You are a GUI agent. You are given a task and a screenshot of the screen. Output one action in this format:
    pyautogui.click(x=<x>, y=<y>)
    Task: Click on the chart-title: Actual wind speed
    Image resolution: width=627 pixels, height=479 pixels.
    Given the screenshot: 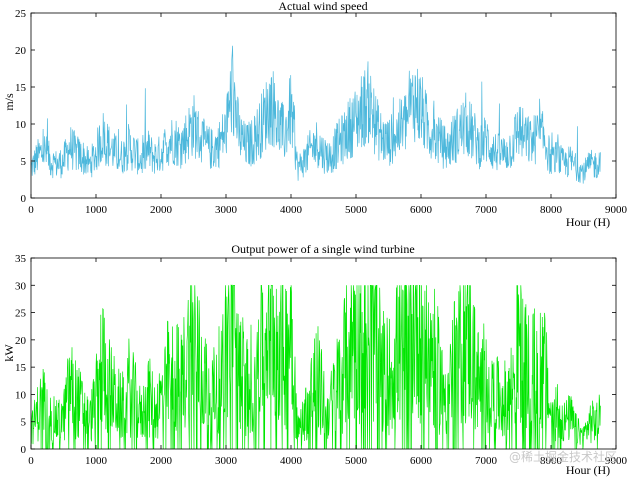 What is the action you would take?
    pyautogui.click(x=322, y=6)
    